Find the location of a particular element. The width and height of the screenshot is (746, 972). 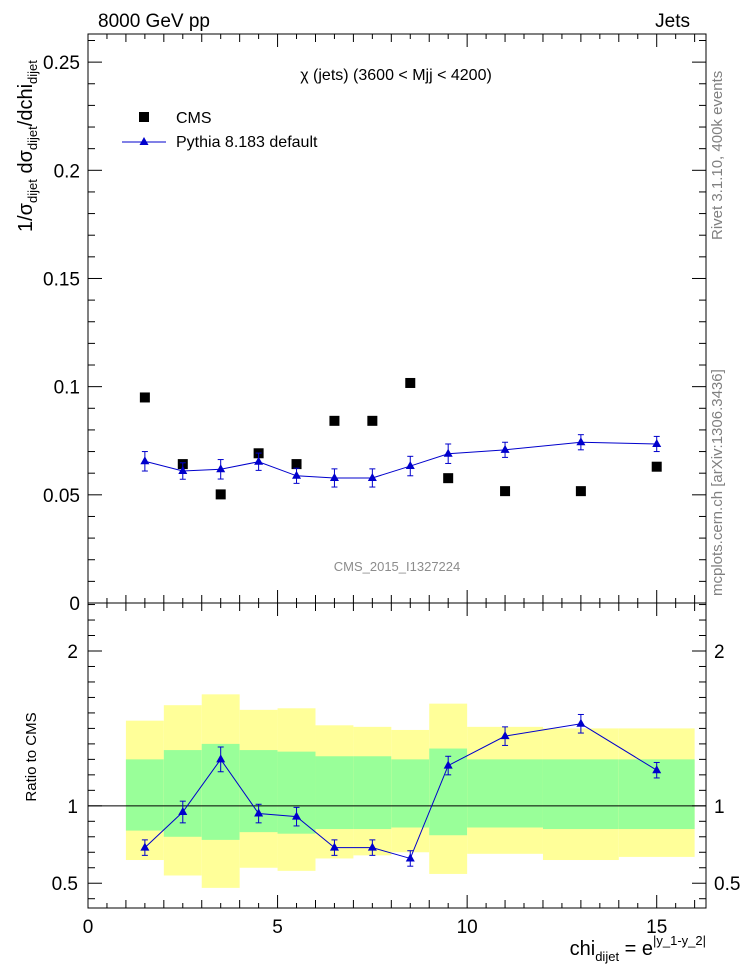

legend-cms-marker is located at coordinates (144, 117).